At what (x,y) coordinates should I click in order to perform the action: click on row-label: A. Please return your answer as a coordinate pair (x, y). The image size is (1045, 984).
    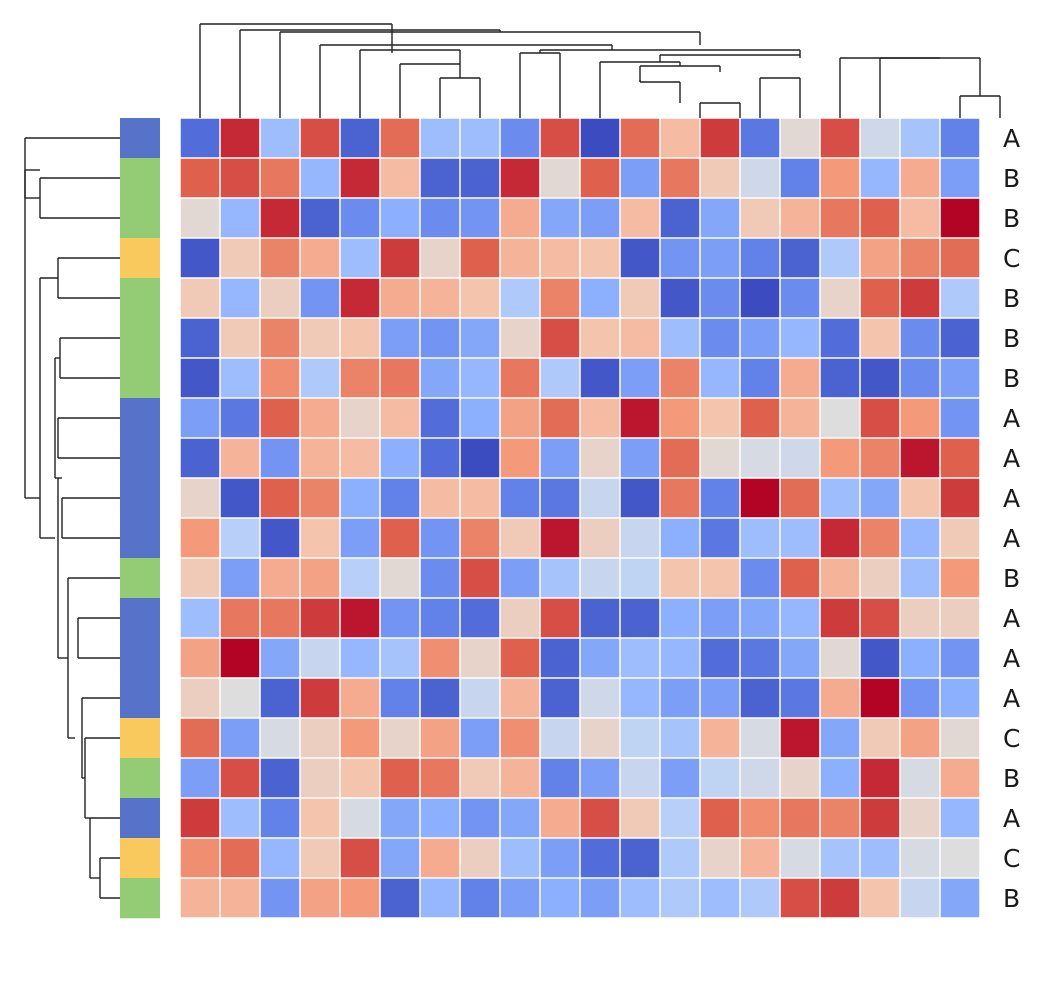
    Looking at the image, I should click on (1011, 538).